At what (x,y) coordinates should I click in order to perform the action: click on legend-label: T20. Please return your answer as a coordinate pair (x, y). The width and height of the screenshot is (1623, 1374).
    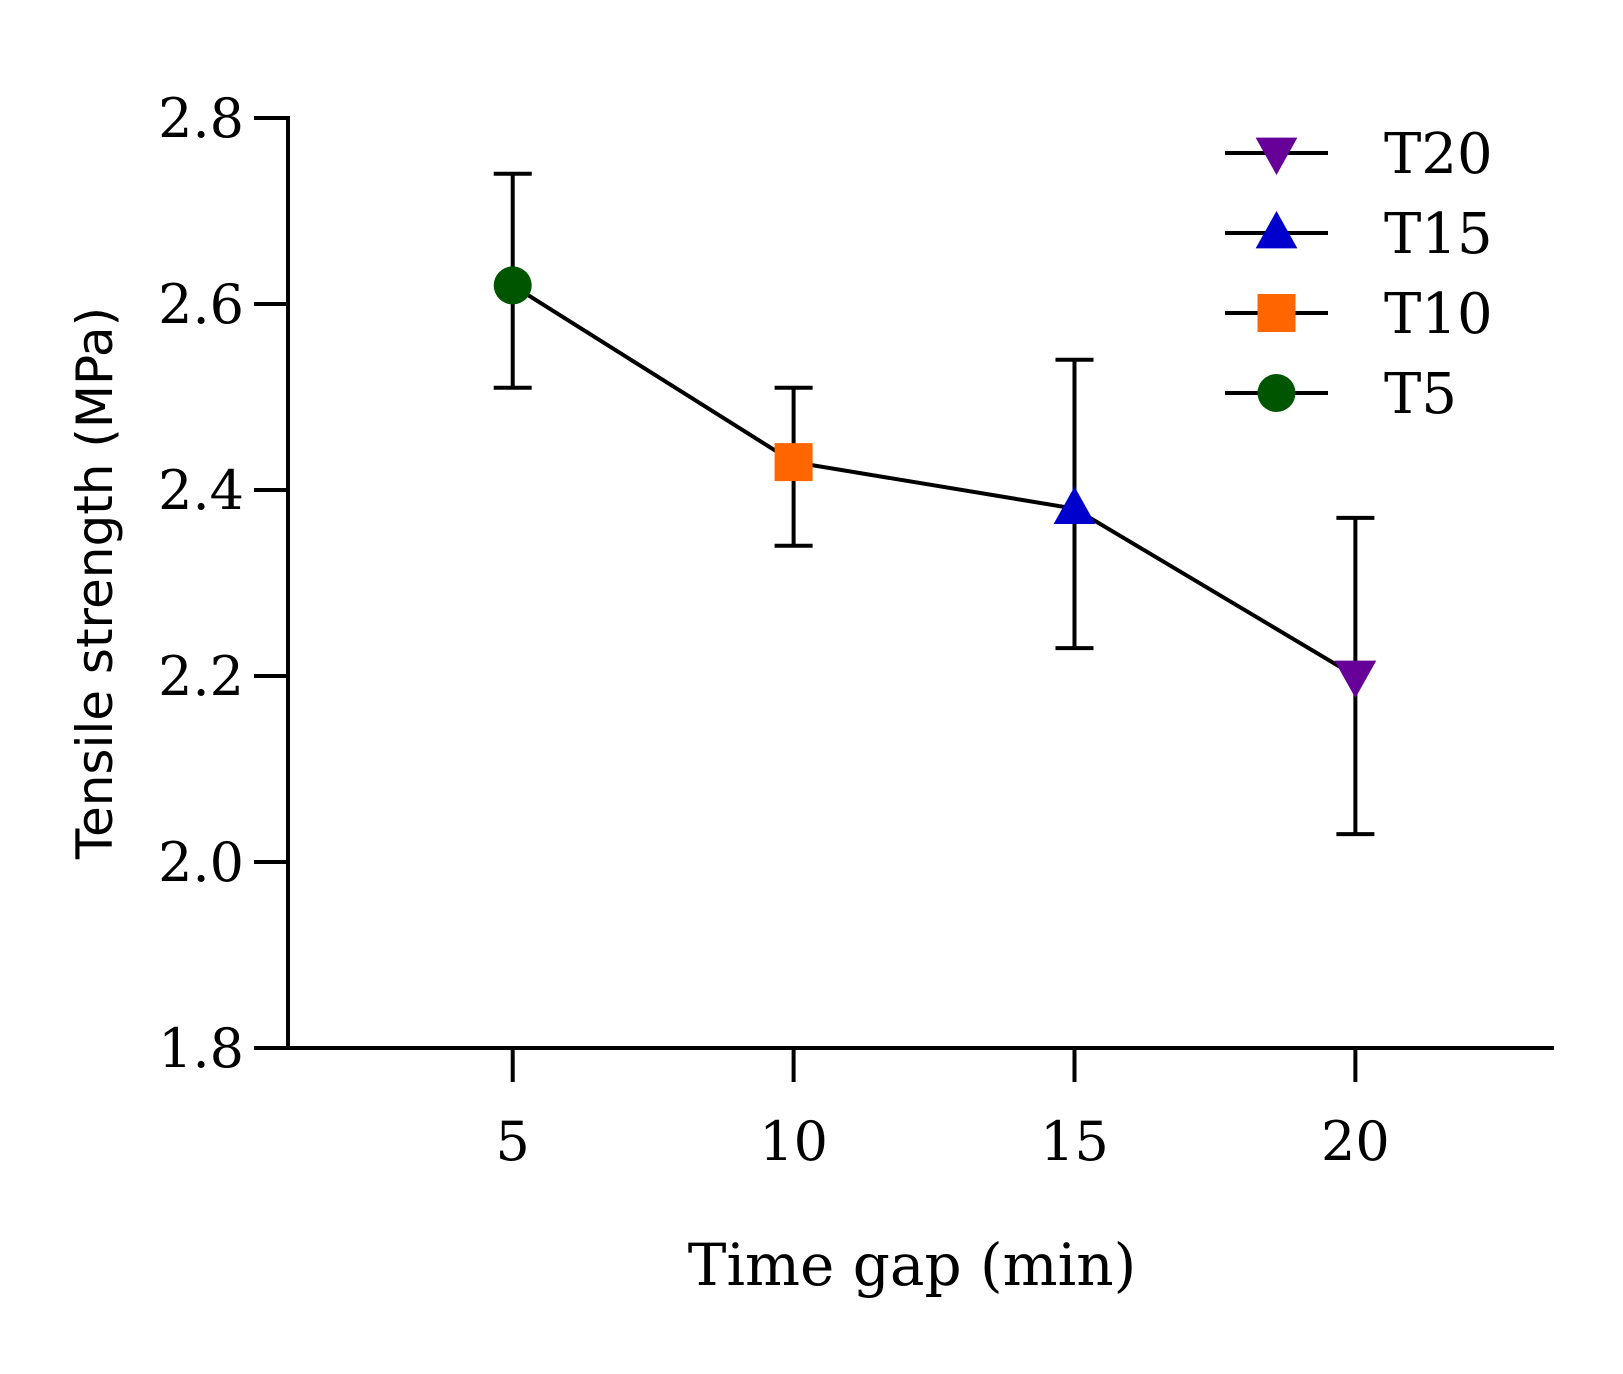
    Looking at the image, I should click on (1438, 154).